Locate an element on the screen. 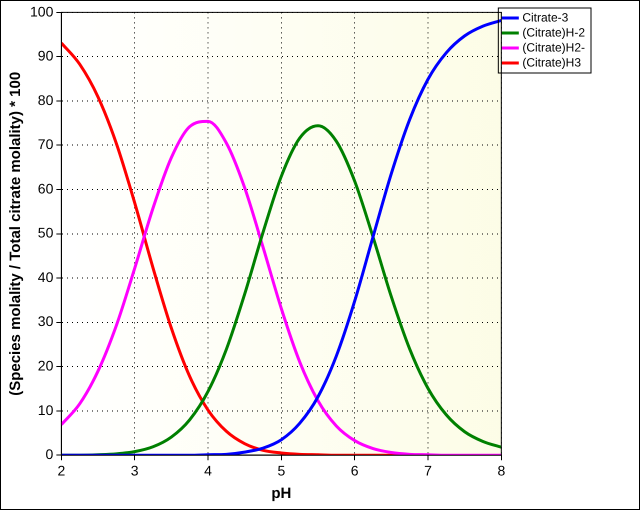 The height and width of the screenshot is (510, 640). x-tick-label: 3 is located at coordinates (134, 470).